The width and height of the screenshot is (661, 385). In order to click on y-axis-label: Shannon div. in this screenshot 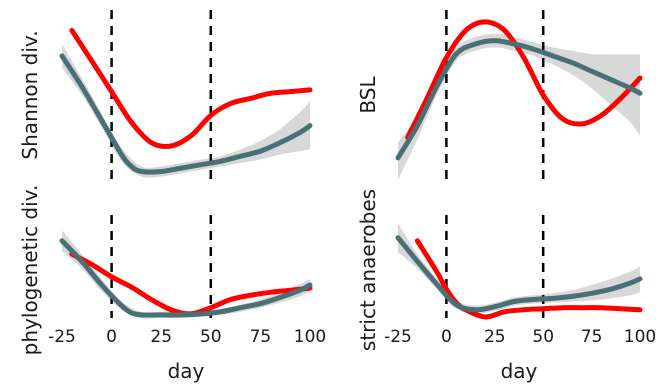, I will do `click(30, 94)`.